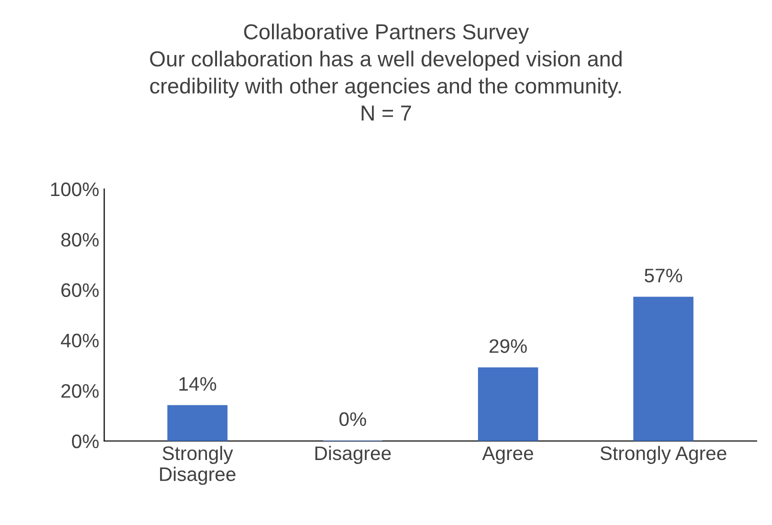 The height and width of the screenshot is (525, 772). What do you see at coordinates (663, 455) in the screenshot?
I see `x-tick-label: Strongly Agree` at bounding box center [663, 455].